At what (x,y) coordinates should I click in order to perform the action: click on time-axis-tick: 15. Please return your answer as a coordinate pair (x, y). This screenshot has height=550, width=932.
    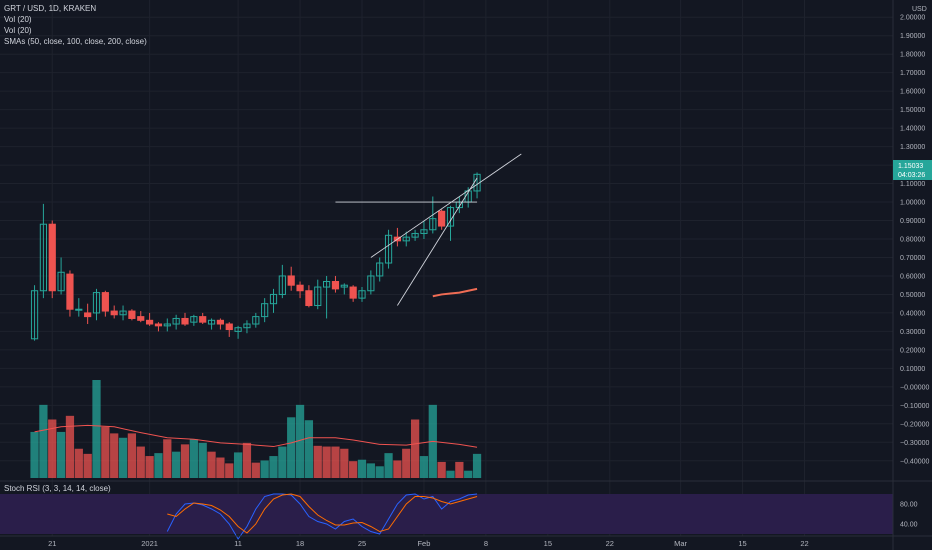
    Looking at the image, I should click on (548, 543).